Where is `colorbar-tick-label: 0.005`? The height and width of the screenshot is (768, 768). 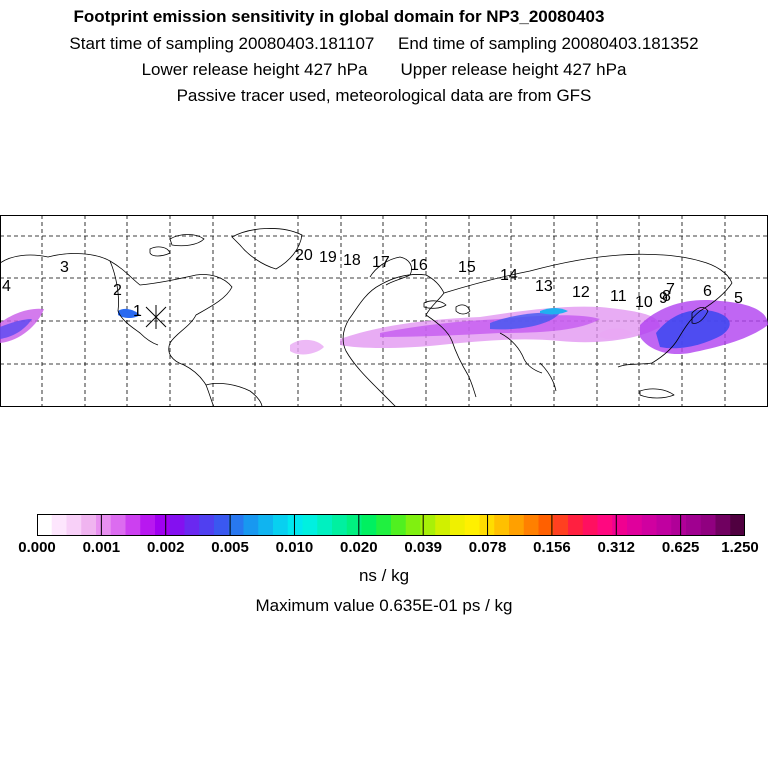 colorbar-tick-label: 0.005 is located at coordinates (230, 547).